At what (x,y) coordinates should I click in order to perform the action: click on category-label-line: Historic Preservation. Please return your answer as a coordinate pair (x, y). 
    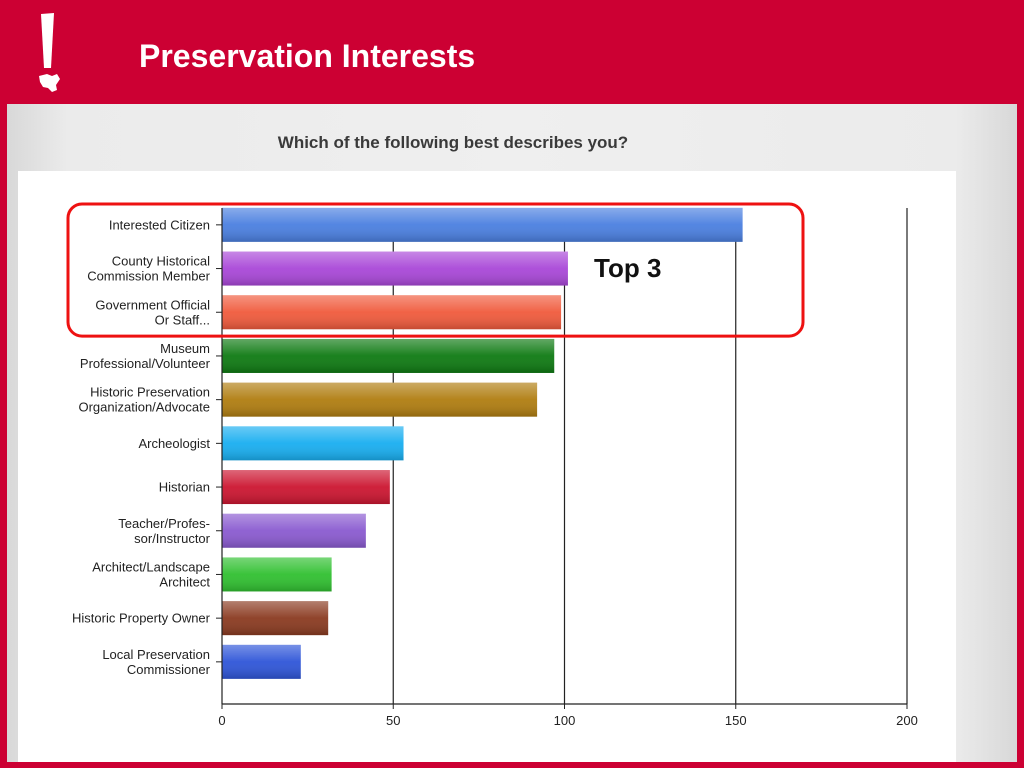
    Looking at the image, I should click on (150, 392).